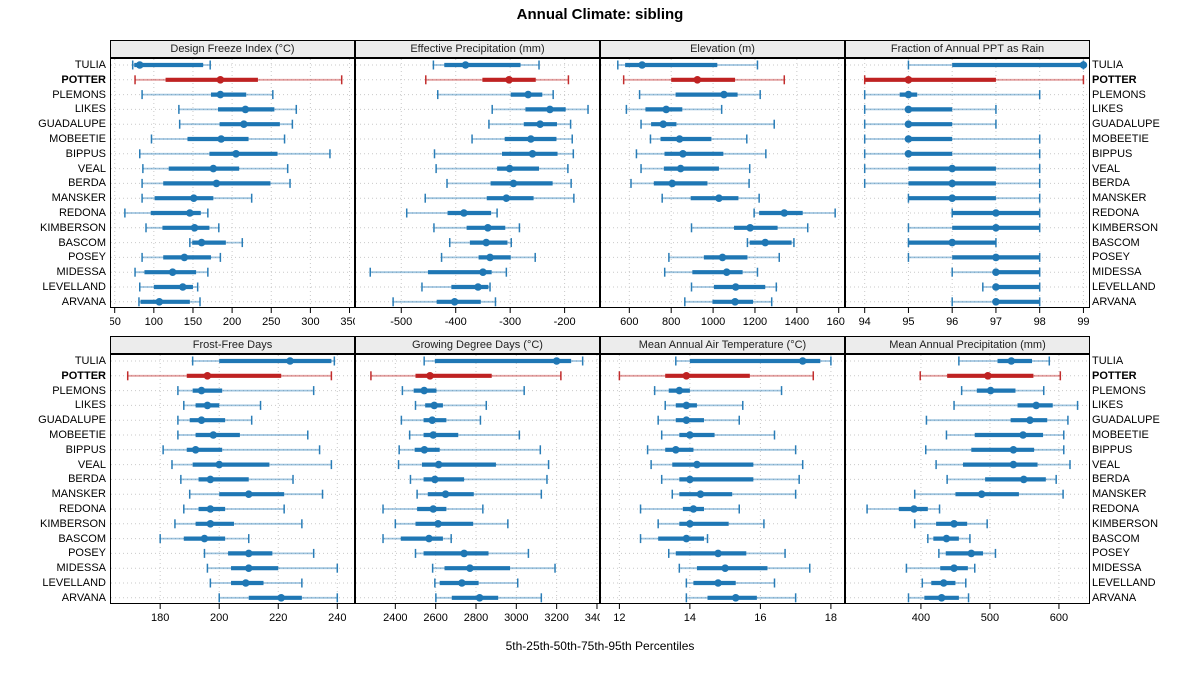 Image resolution: width=1200 pixels, height=675 pixels. I want to click on panel-design-freeze-index-c: 50 100 150 200 250 300 350, so click(232, 193).